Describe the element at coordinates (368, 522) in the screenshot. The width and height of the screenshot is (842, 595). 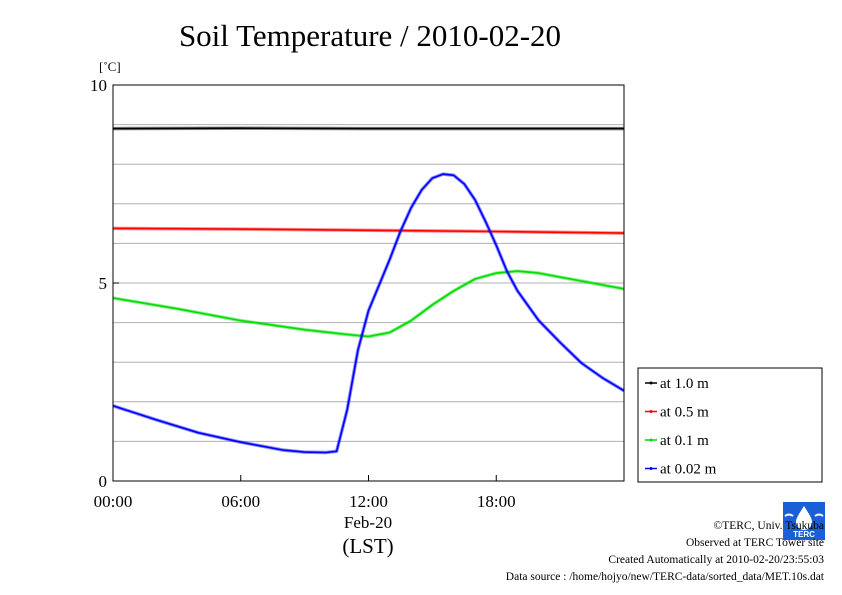
I see `x-date-label: Feb-20` at that location.